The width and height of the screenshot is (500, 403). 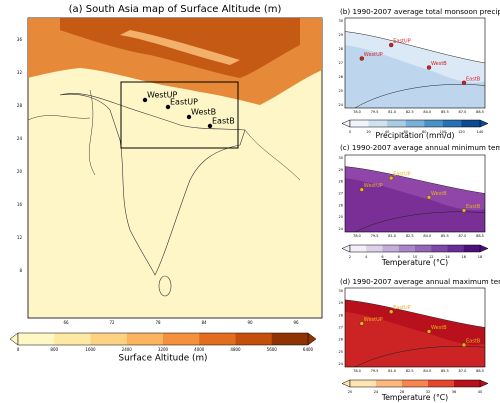 What do you see at coordinates (163, 349) in the screenshot?
I see `colorbar-tick-label: 3200` at bounding box center [163, 349].